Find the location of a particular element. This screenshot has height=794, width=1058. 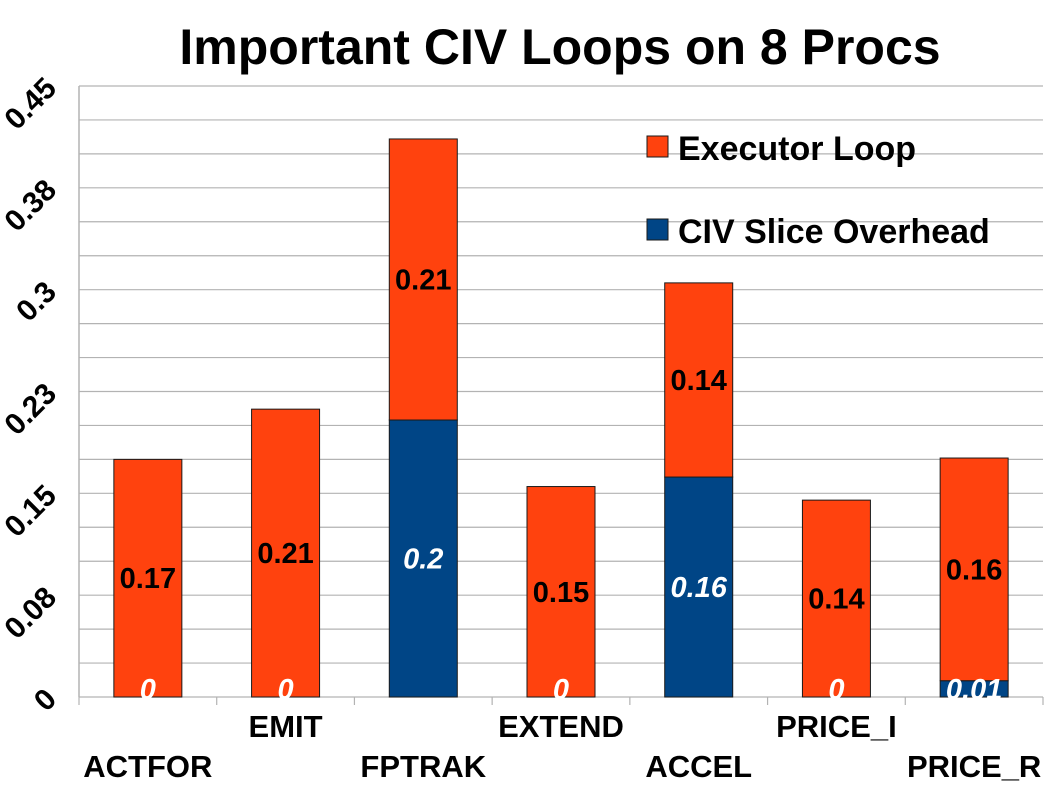

x-category-label: ACTFOR is located at coordinates (147, 766).